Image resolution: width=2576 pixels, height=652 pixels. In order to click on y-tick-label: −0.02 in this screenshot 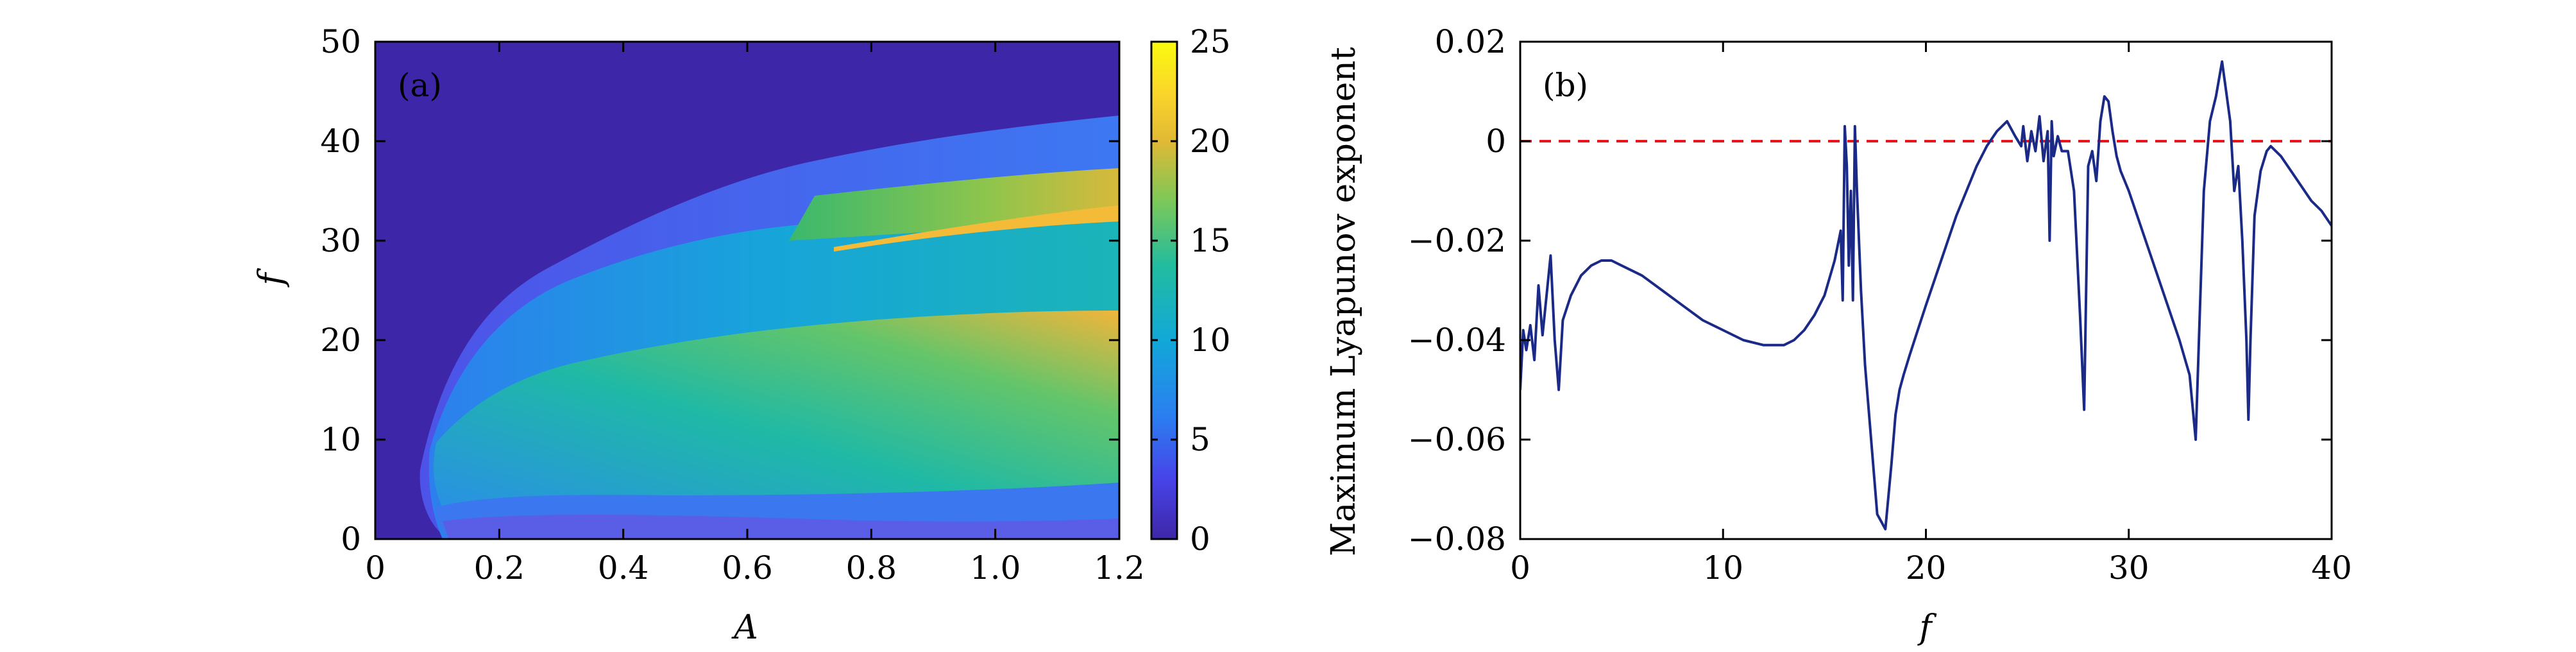, I will do `click(1457, 240)`.